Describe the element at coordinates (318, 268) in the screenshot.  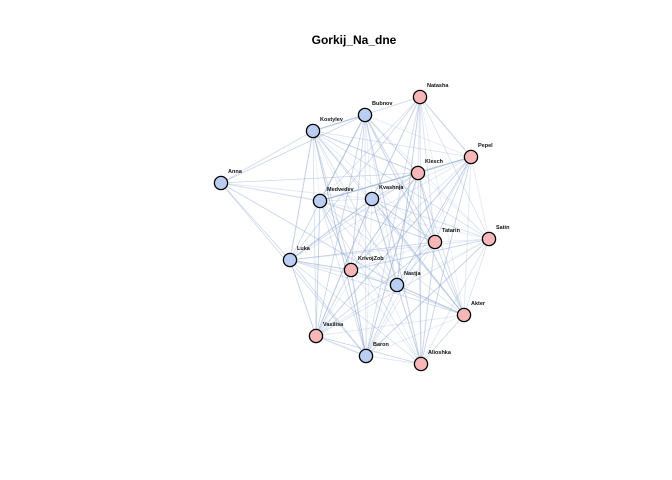
I see `edge-medvedev-vasilisa` at that location.